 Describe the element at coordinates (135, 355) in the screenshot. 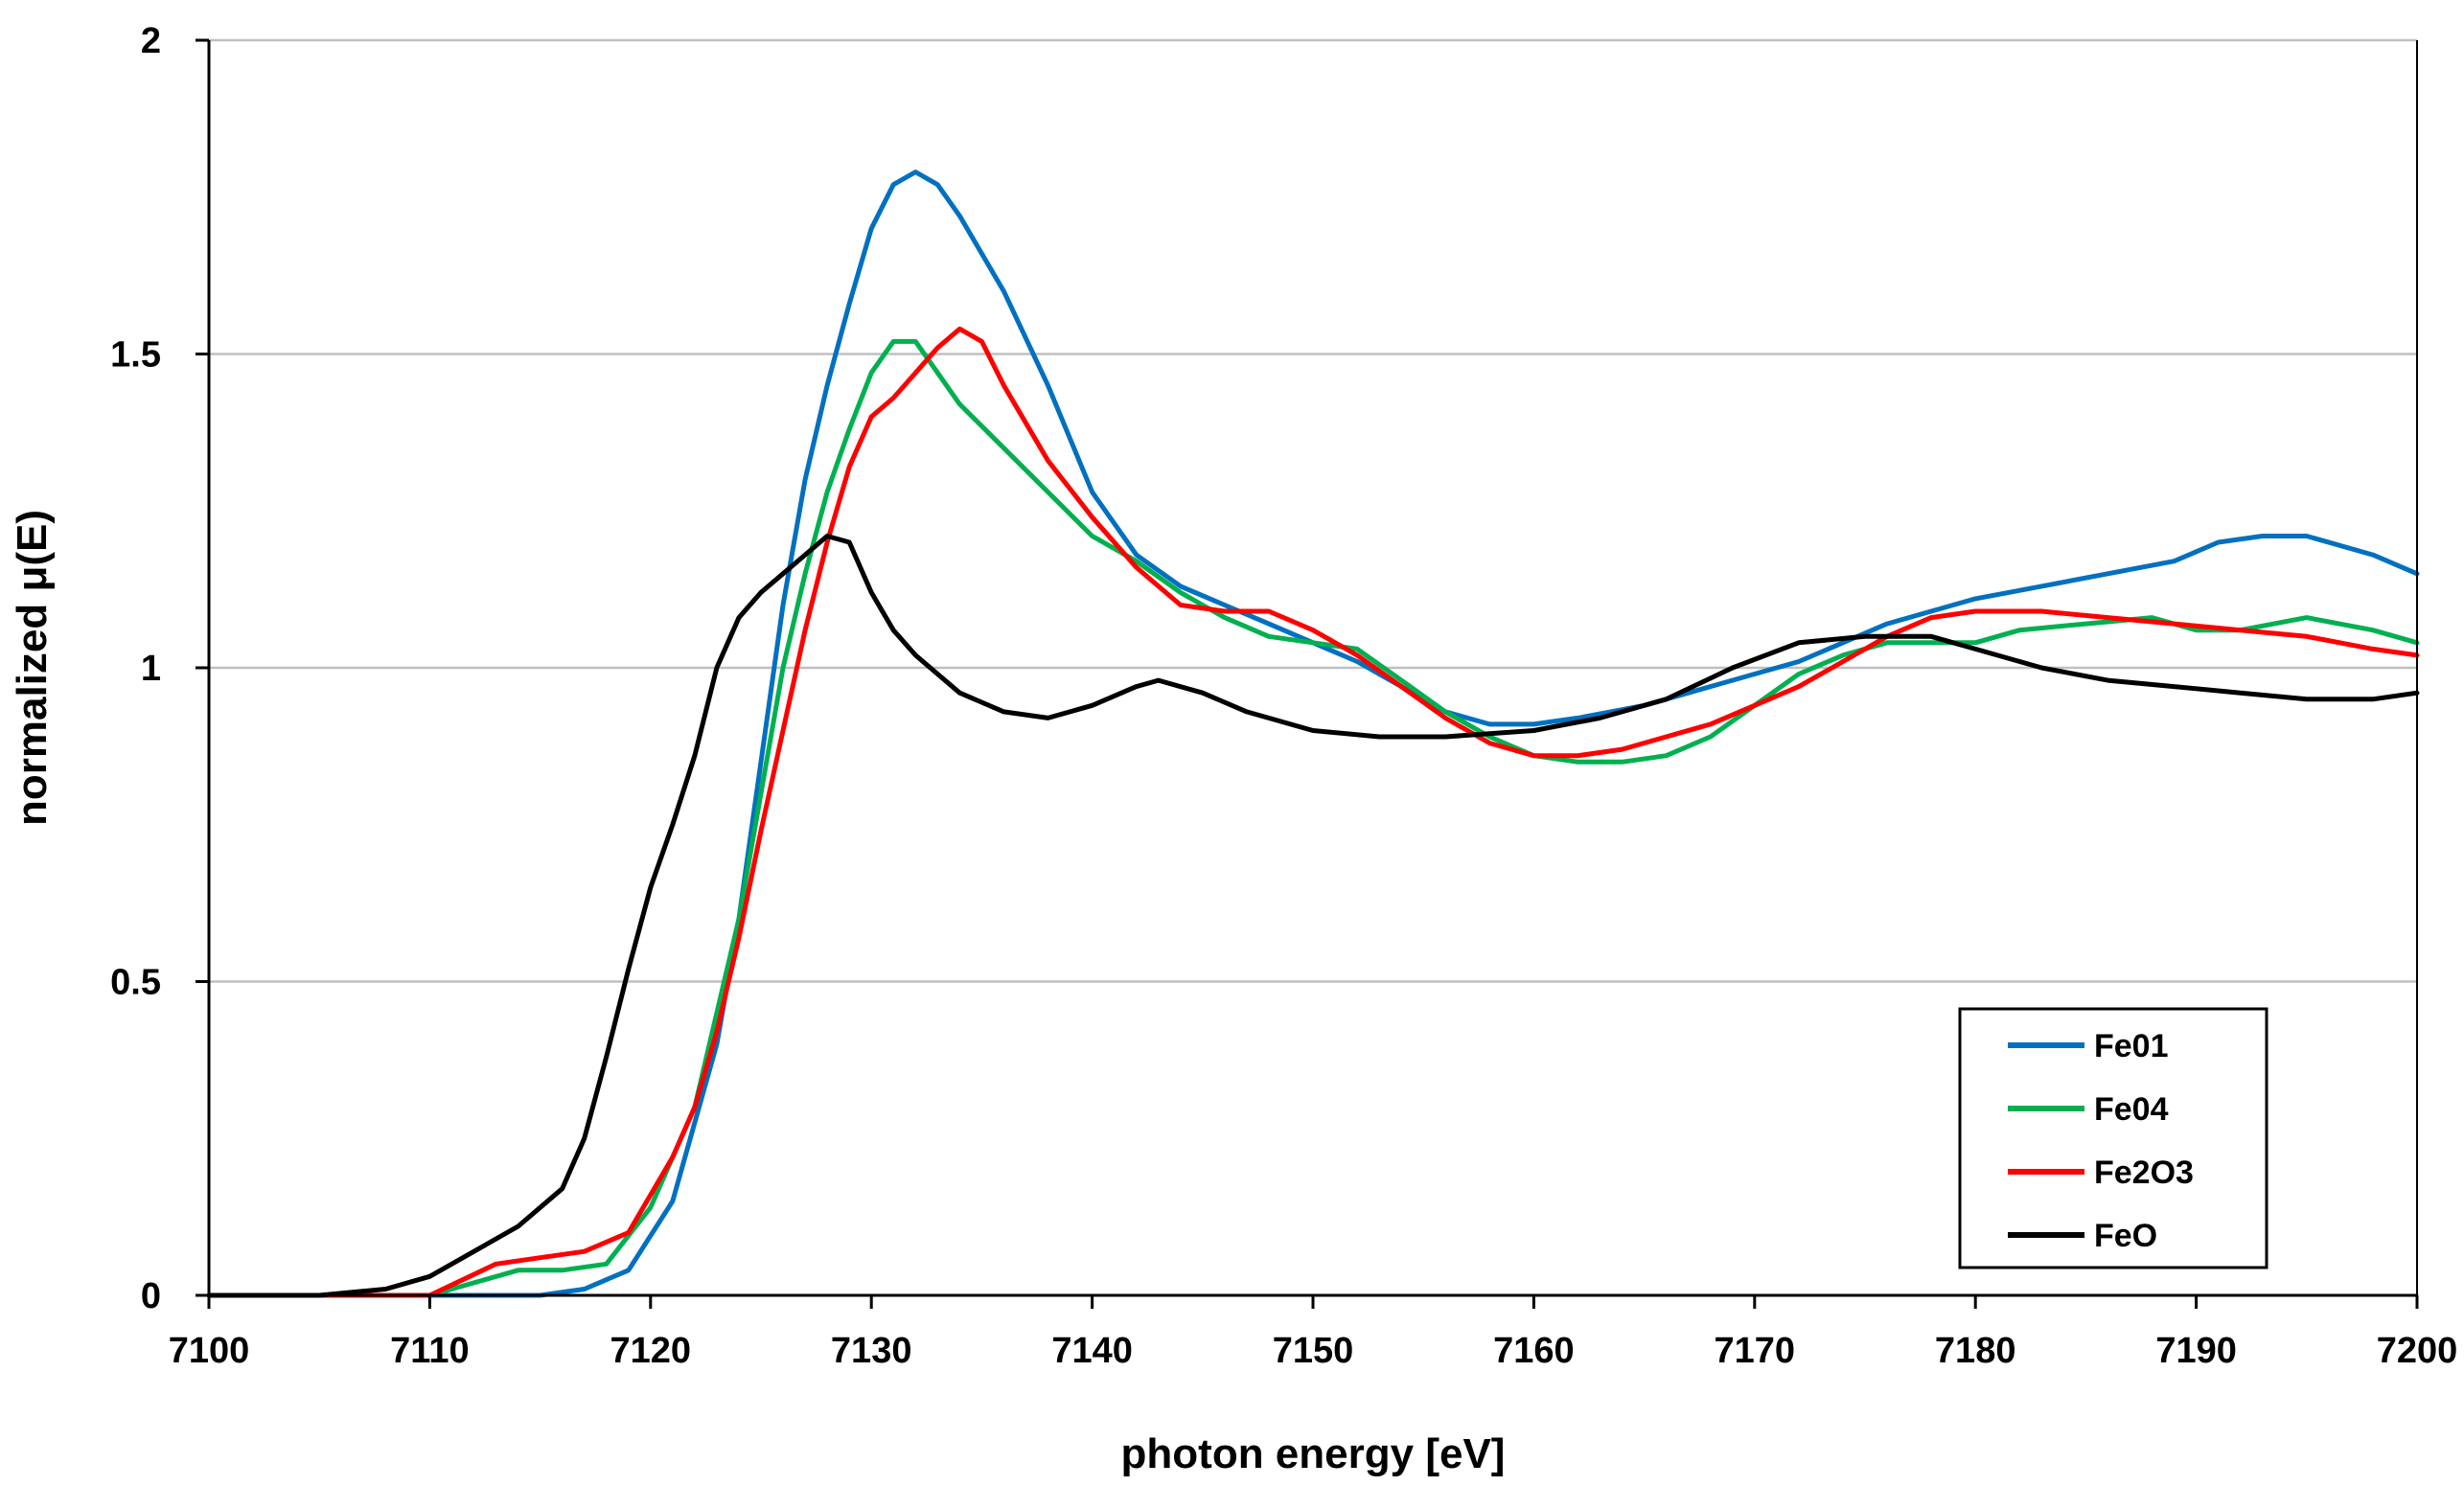

I see `y-tick-label: 1.5` at that location.